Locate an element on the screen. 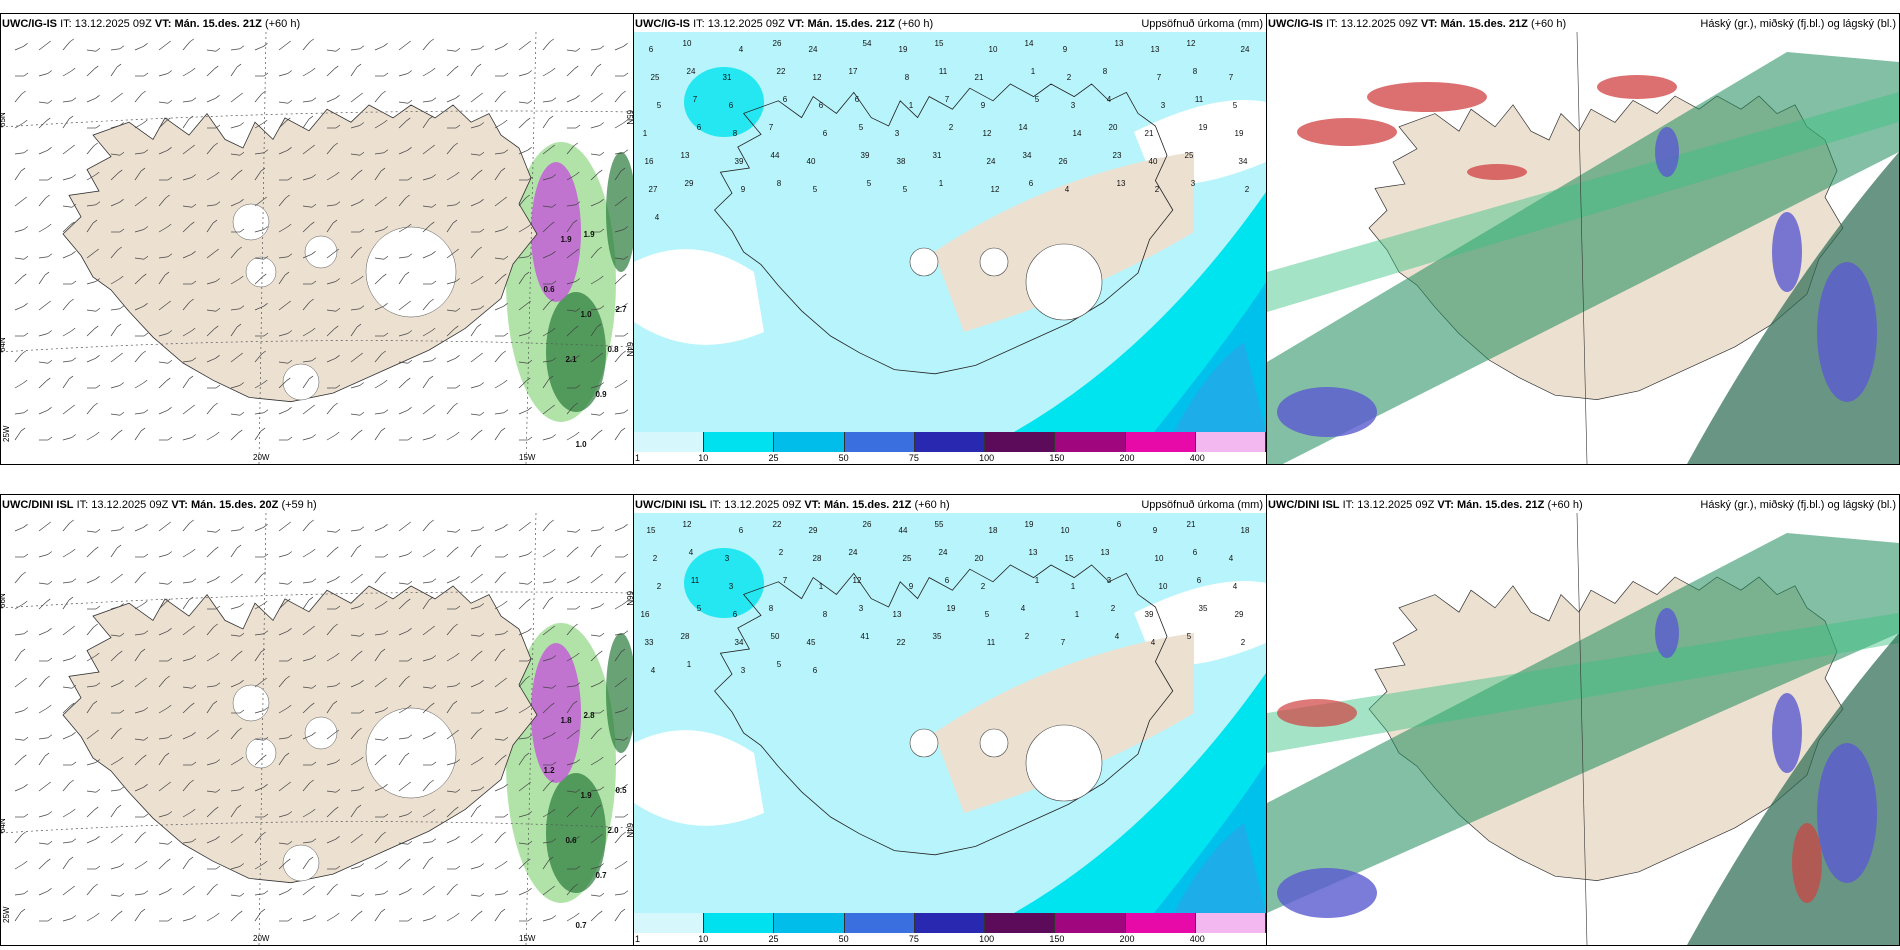 Image resolution: width=1900 pixels, height=950 pixels. colorbar-tick: 1 is located at coordinates (638, 939).